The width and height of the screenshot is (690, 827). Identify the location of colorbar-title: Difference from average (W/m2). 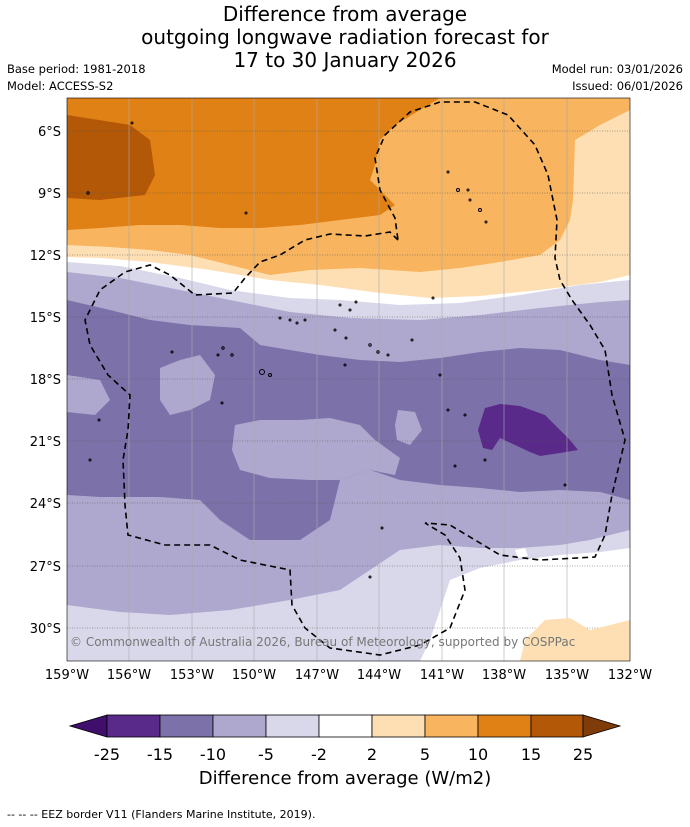
(345, 778).